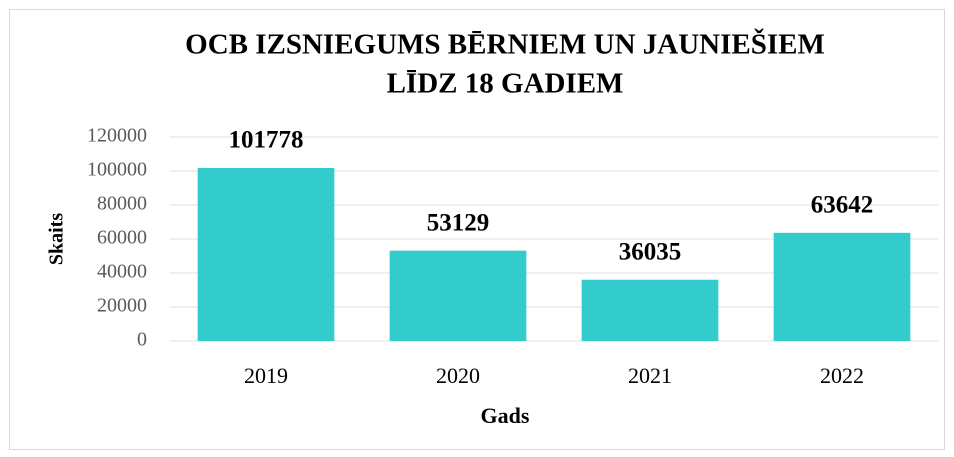 This screenshot has height=457, width=954. What do you see at coordinates (505, 415) in the screenshot?
I see `x-axis-label: Gads` at bounding box center [505, 415].